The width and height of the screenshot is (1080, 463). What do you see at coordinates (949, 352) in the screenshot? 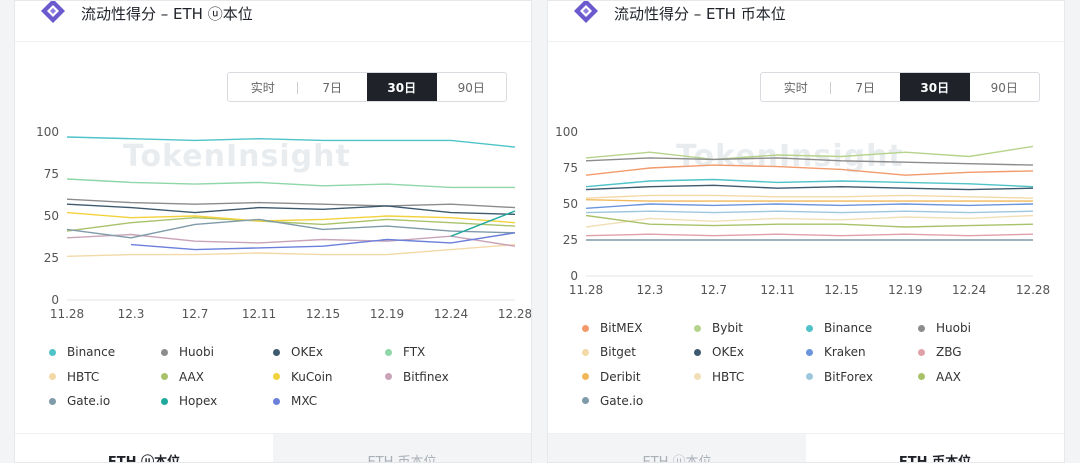
I see `legend-label: ZBG` at bounding box center [949, 352].